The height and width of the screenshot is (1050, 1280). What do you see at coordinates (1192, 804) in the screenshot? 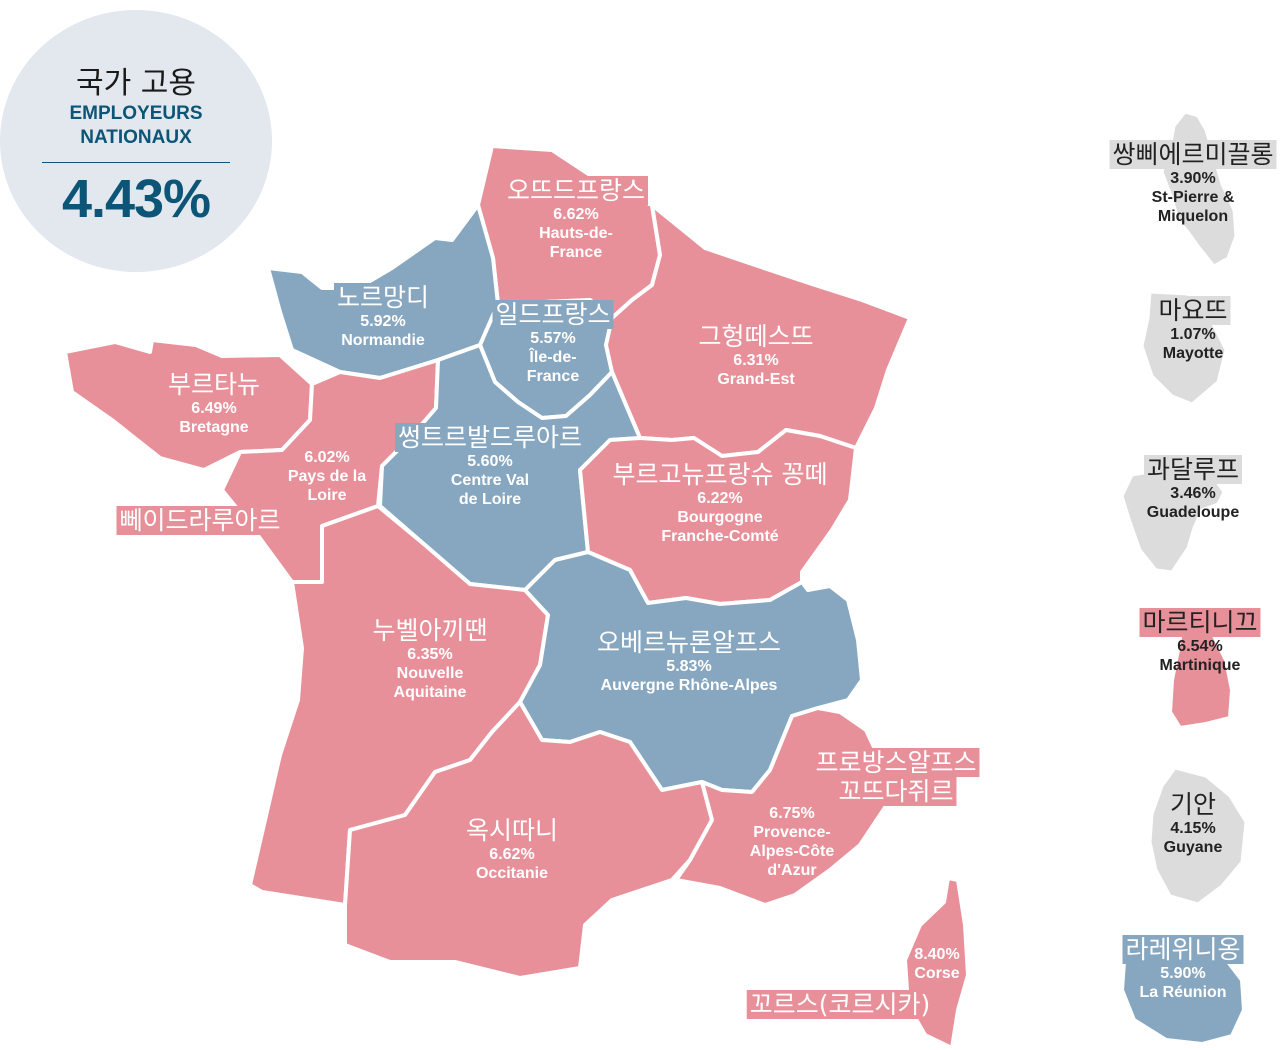
I see `territory-name-ko: 기안` at bounding box center [1192, 804].